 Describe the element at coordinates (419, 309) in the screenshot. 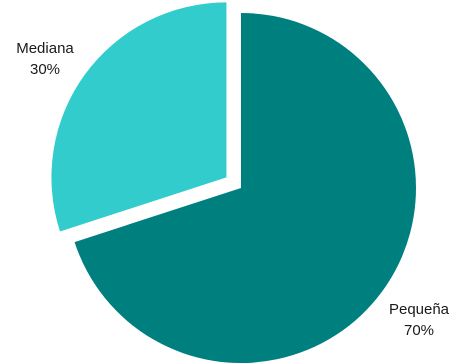

I see `label-pequena-name: Pequeña` at that location.